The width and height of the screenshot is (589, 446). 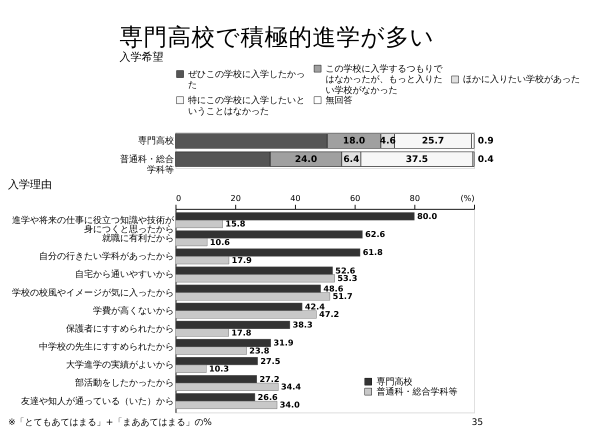 What do you see at coordinates (521, 80) in the screenshot?
I see `legend-label: ほかに入りたい学校があった` at bounding box center [521, 80].